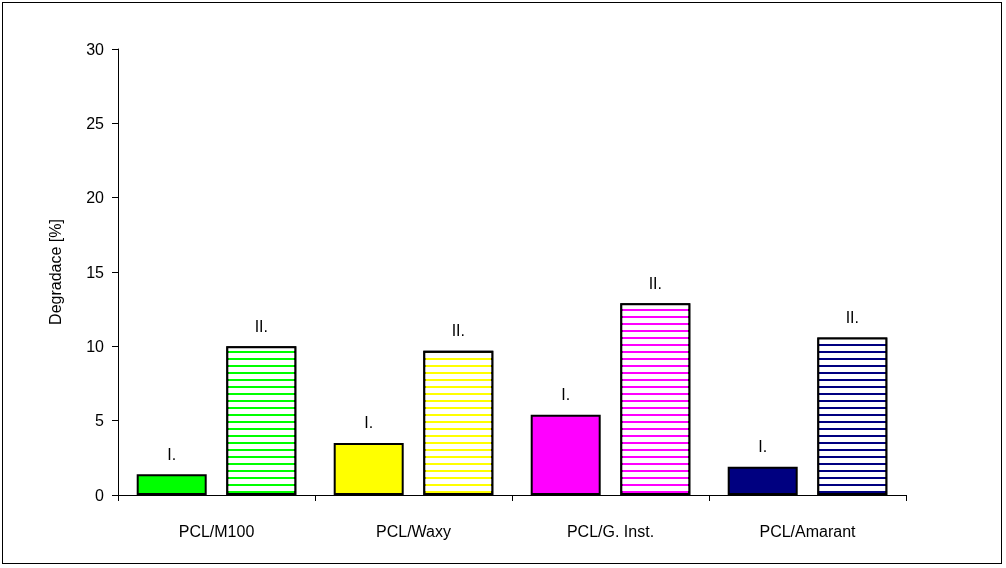 The width and height of the screenshot is (1006, 568). I want to click on series-label: II., so click(261, 326).